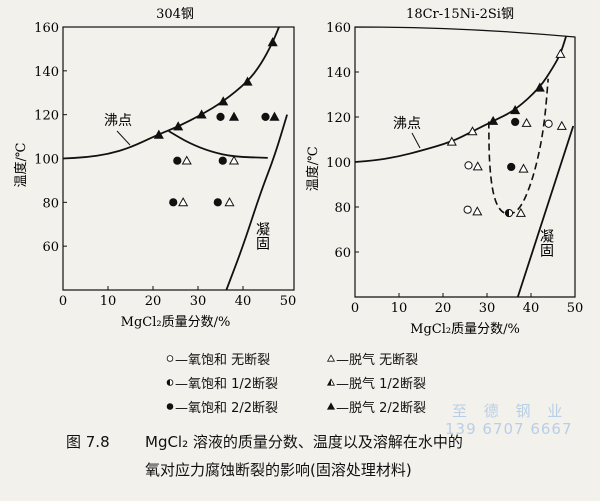 Image resolution: width=600 pixels, height=501 pixels. Describe the element at coordinates (171, 93) in the screenshot. I see `boiling-point-curve` at that location.